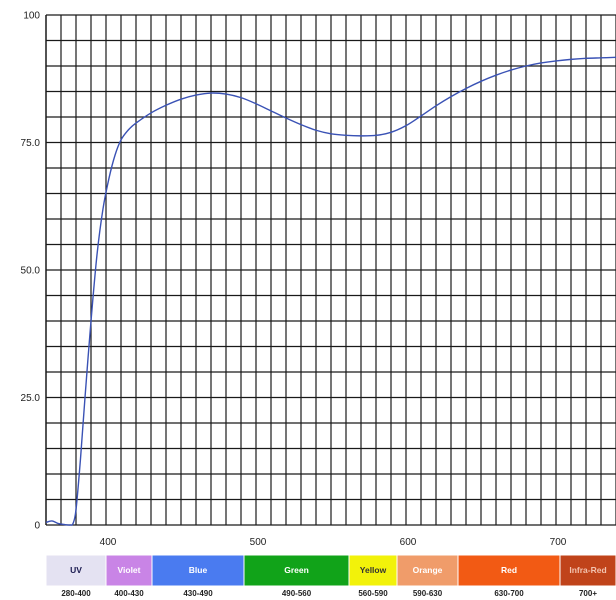  I want to click on band-range-label: 630-700, so click(509, 593).